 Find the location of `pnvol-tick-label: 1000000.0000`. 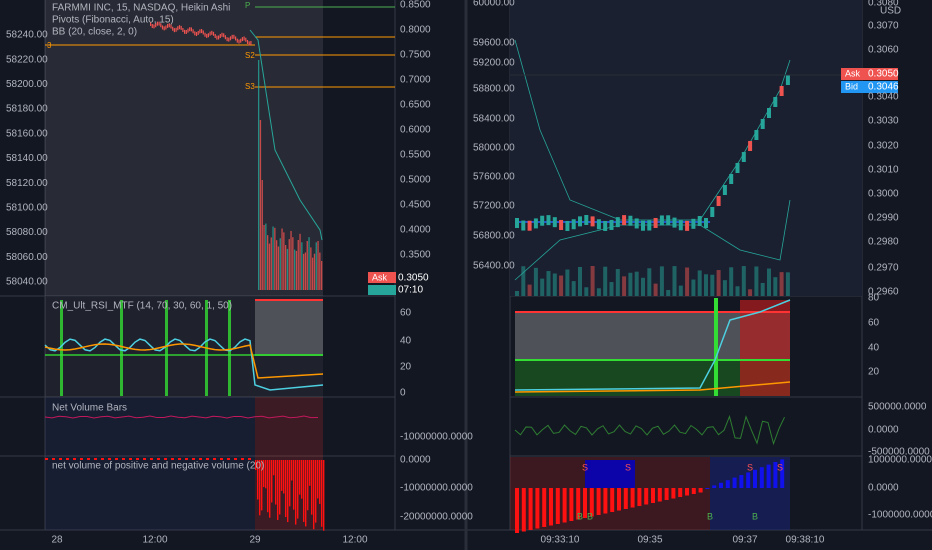

pnvol-tick-label: 1000000.0000 is located at coordinates (900, 460).